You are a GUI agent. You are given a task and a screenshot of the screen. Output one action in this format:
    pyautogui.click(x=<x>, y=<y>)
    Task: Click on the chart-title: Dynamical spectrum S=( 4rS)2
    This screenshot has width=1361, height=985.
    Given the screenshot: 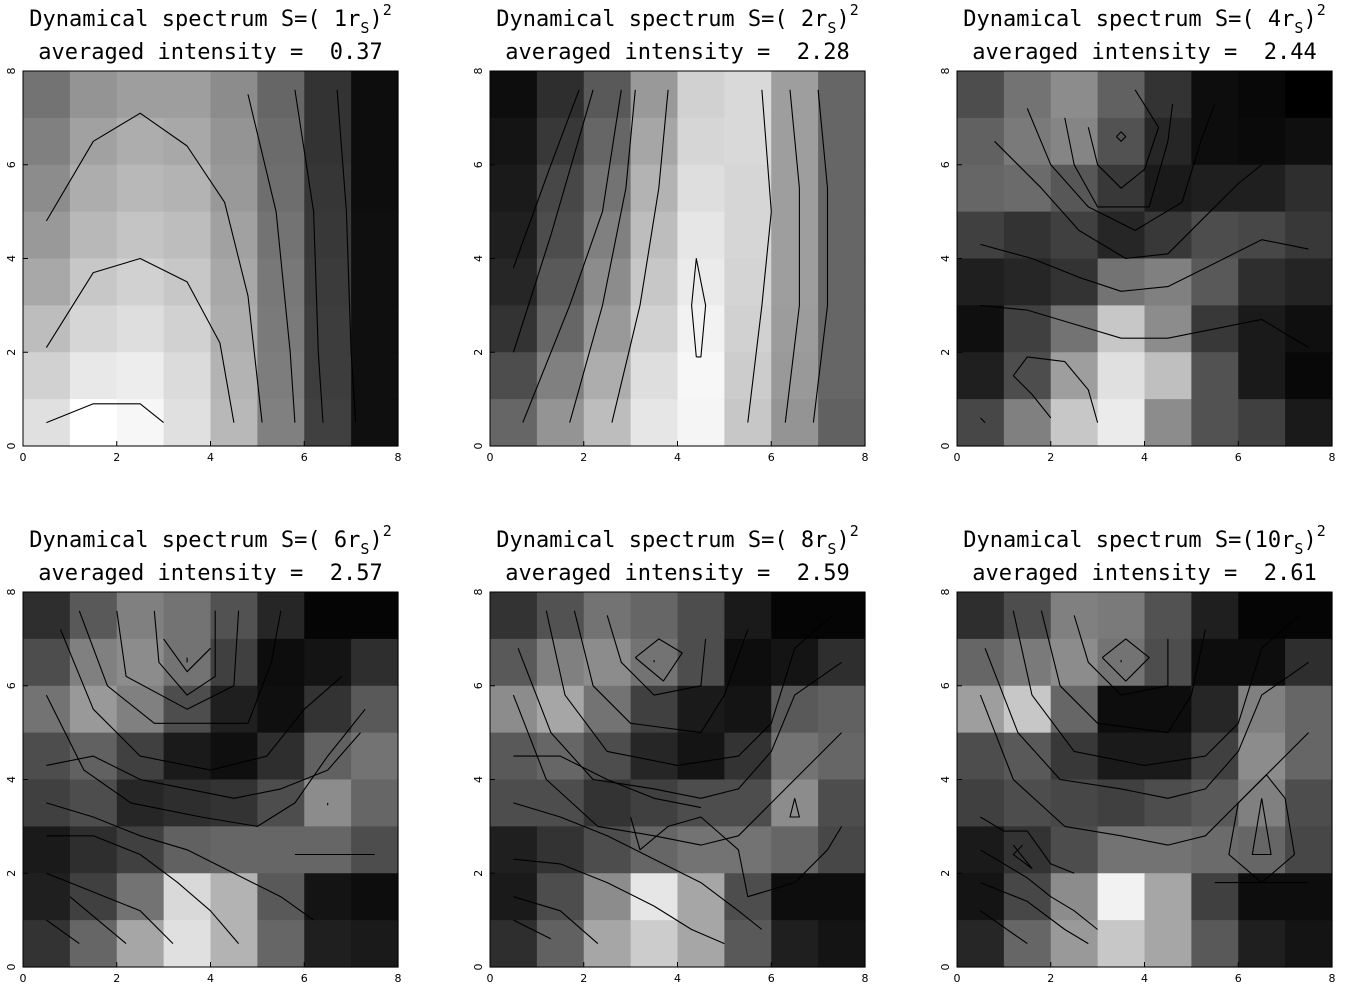 What is the action you would take?
    pyautogui.click(x=1144, y=19)
    